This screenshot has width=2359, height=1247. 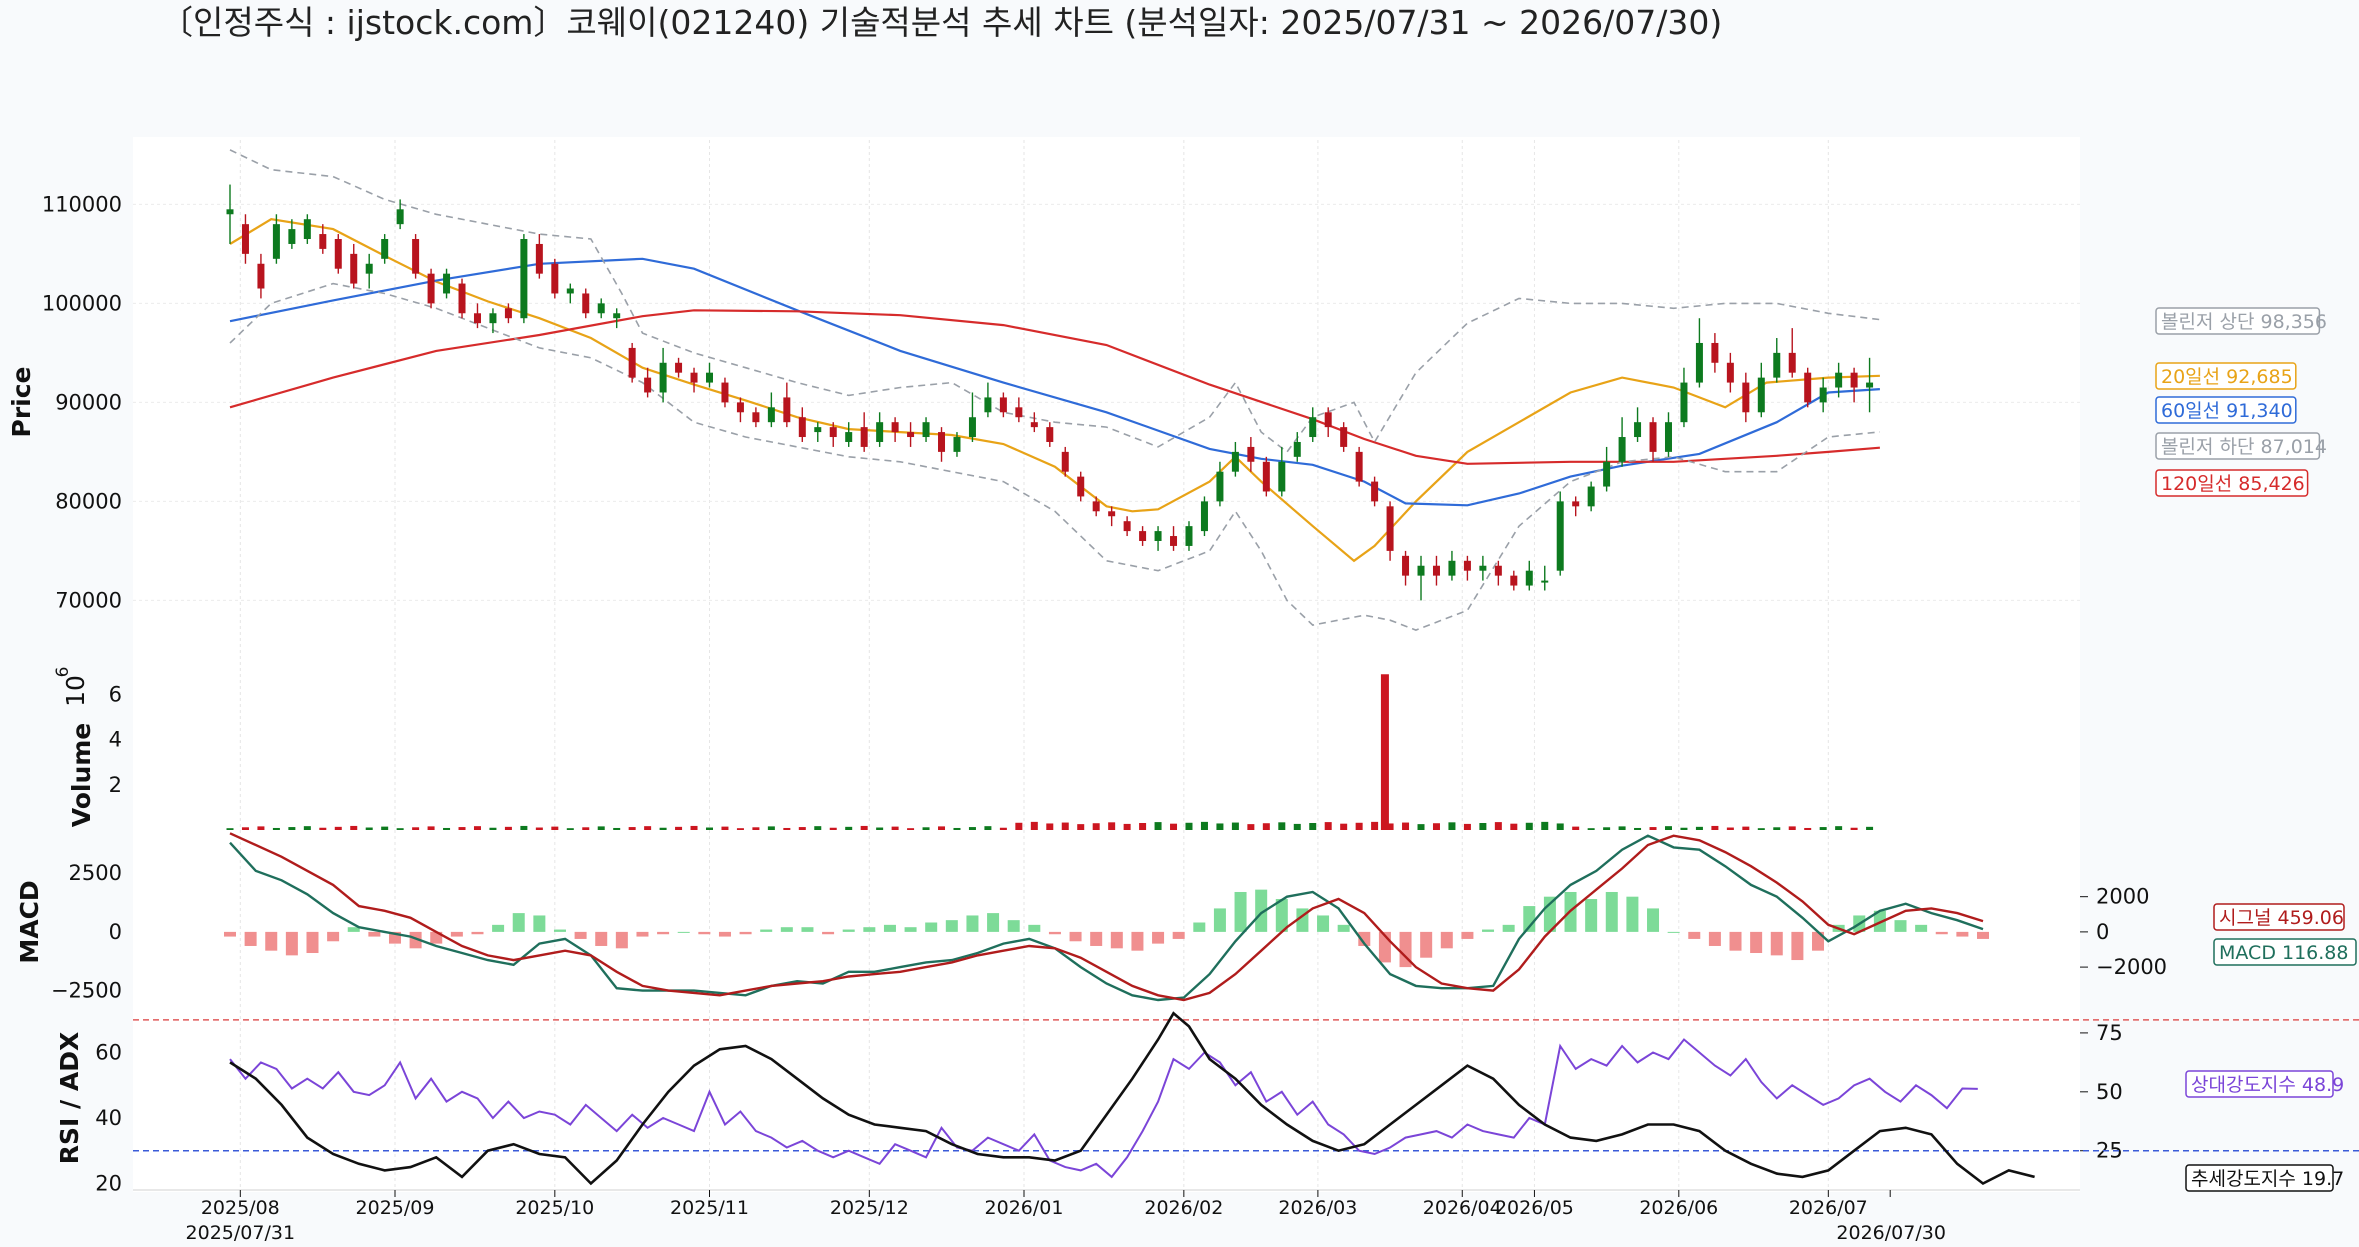 What do you see at coordinates (108, 1118) in the screenshot?
I see `rsi-tick-label: 40` at bounding box center [108, 1118].